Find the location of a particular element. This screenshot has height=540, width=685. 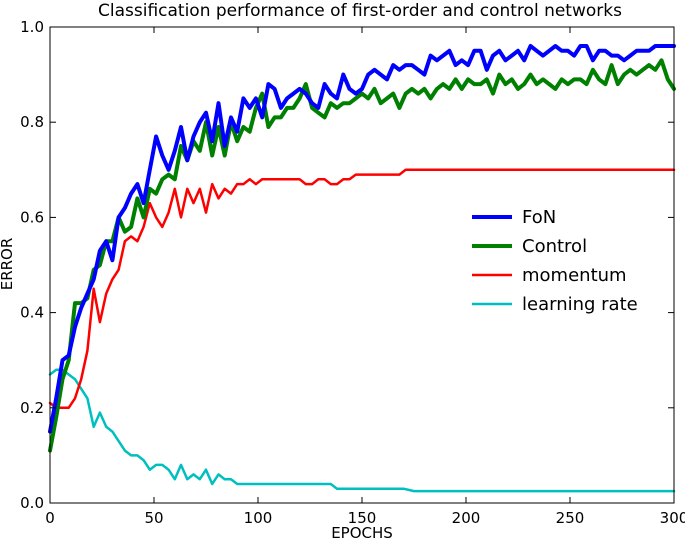

y-axis-title: ERROR is located at coordinates (8, 264).